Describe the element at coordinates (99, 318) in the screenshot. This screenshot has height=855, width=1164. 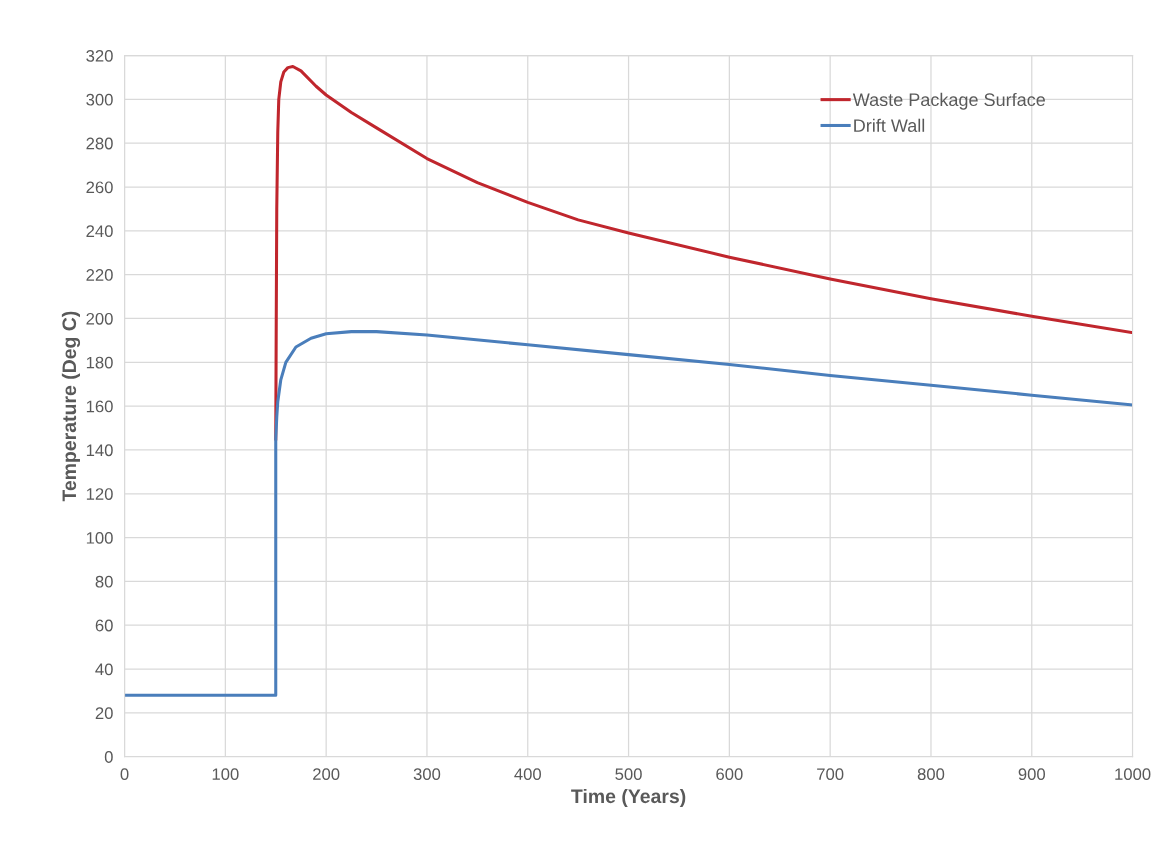
I see `y-tick-label: 200` at that location.